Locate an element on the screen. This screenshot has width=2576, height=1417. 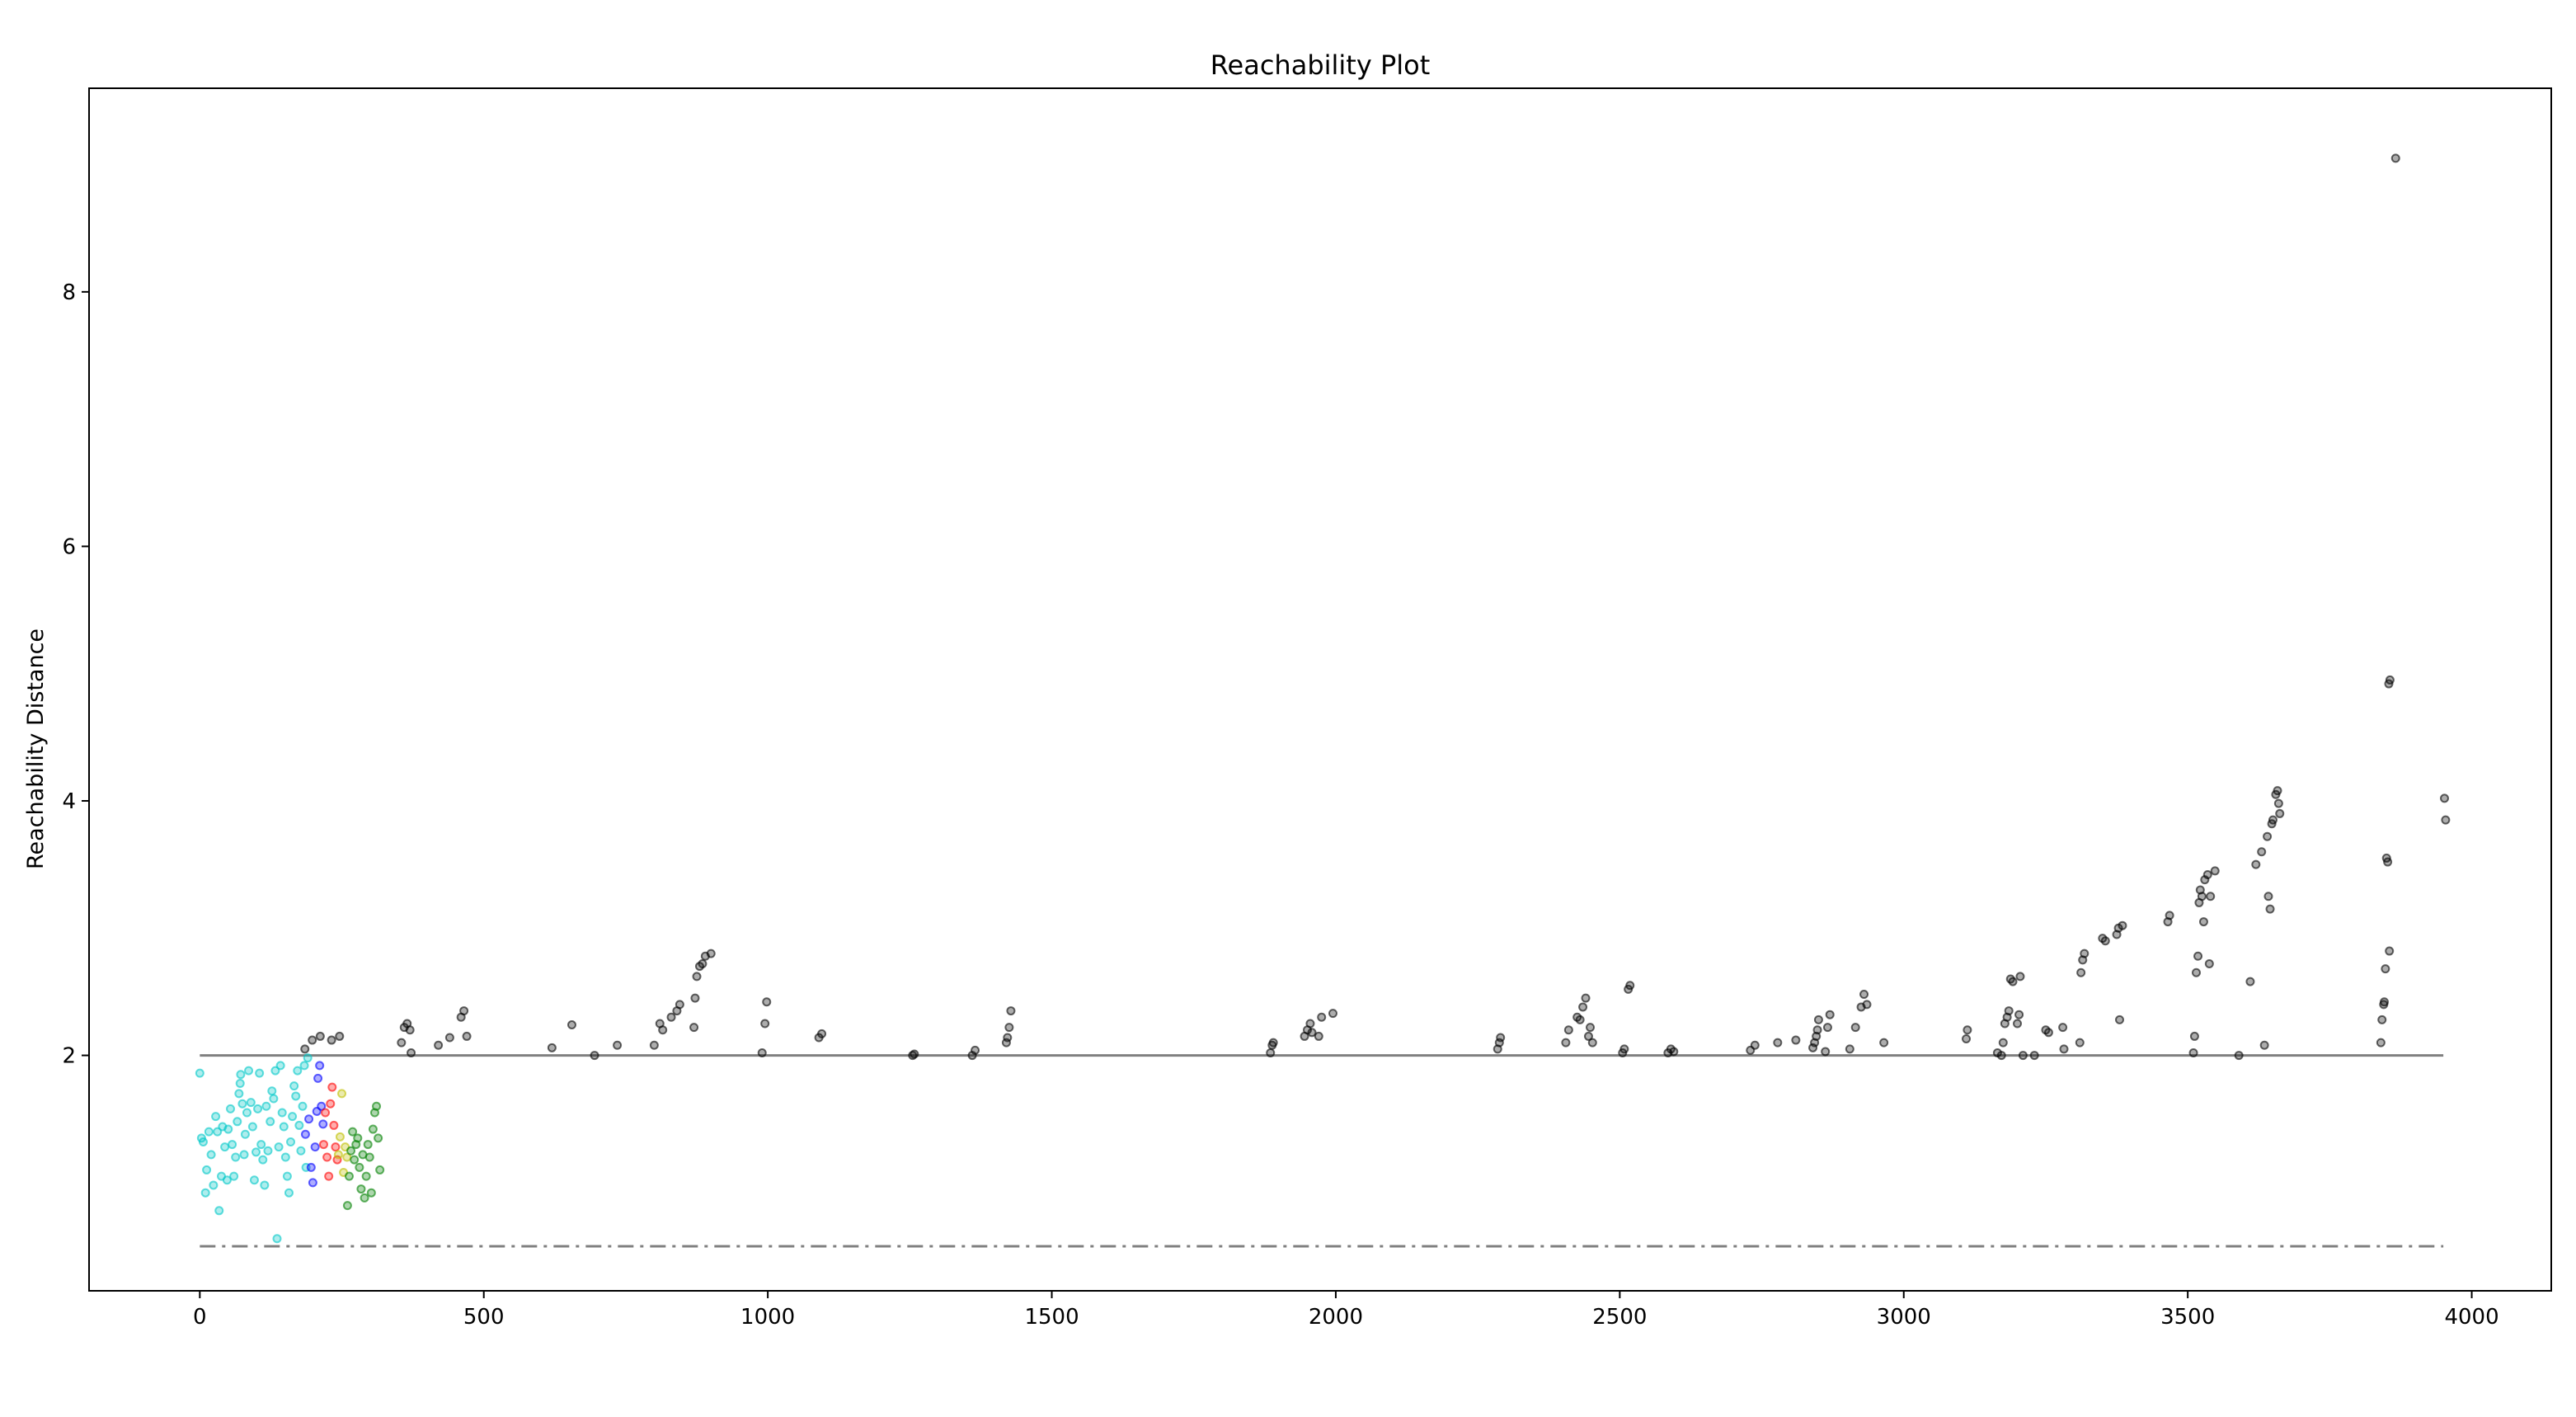
x-axis: 0 500 1000 1500 2000 2500 3000 3500 4000 is located at coordinates (1346, 1310).